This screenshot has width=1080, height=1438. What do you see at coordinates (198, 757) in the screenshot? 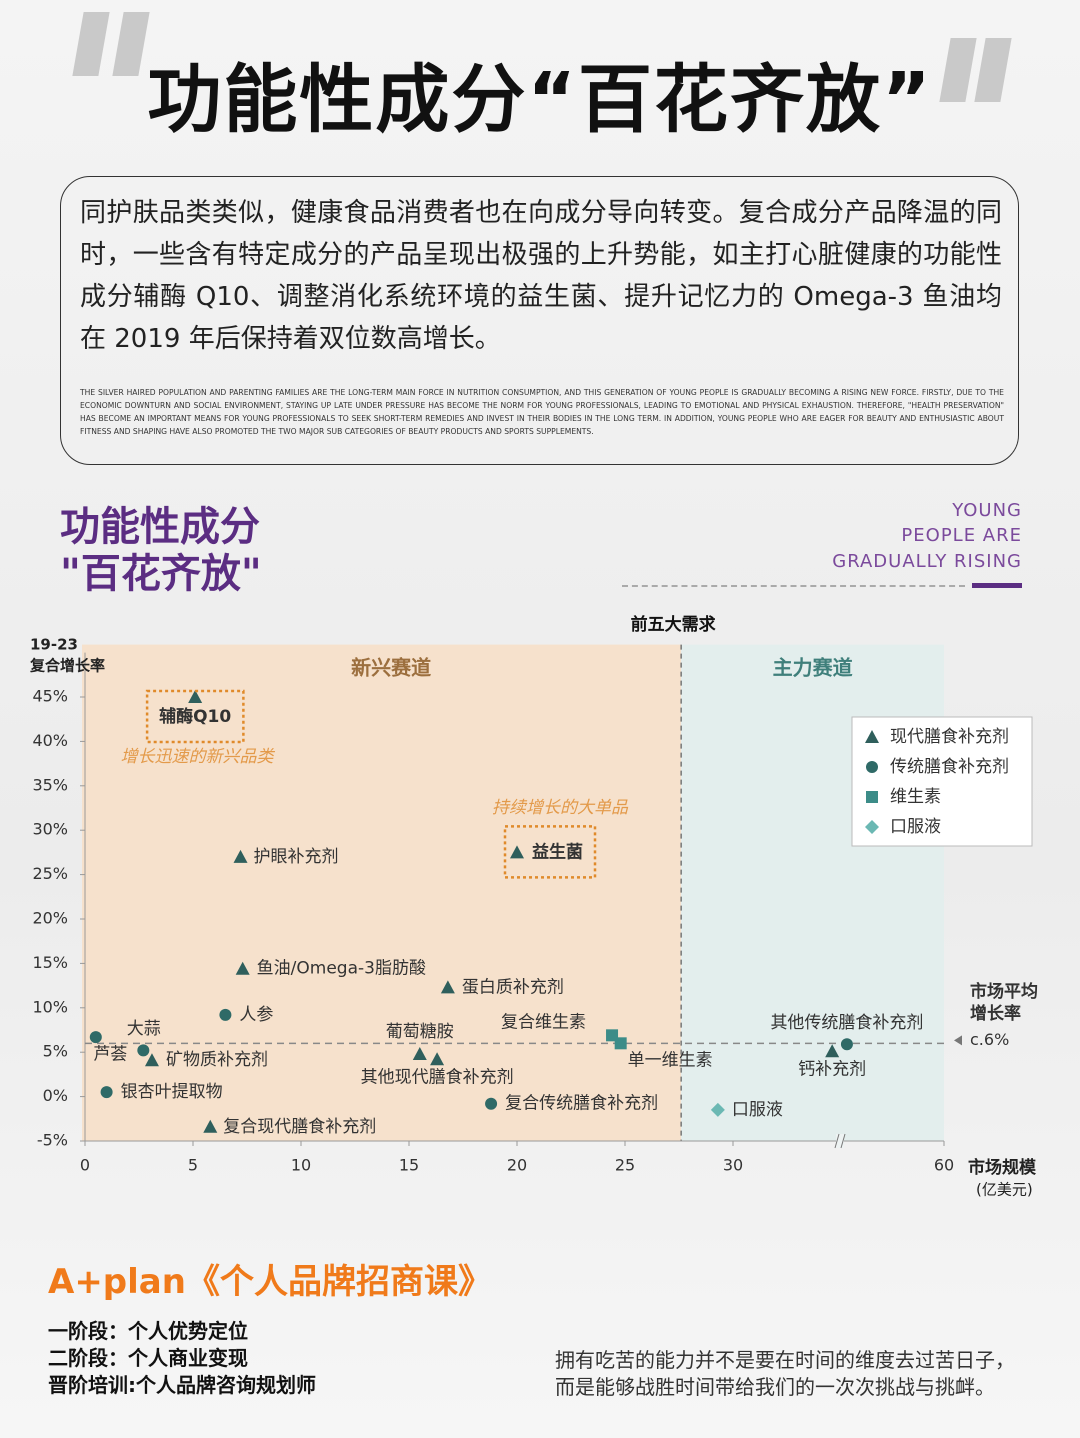
I see `annotation: 增长迅速的新兴品类` at bounding box center [198, 757].